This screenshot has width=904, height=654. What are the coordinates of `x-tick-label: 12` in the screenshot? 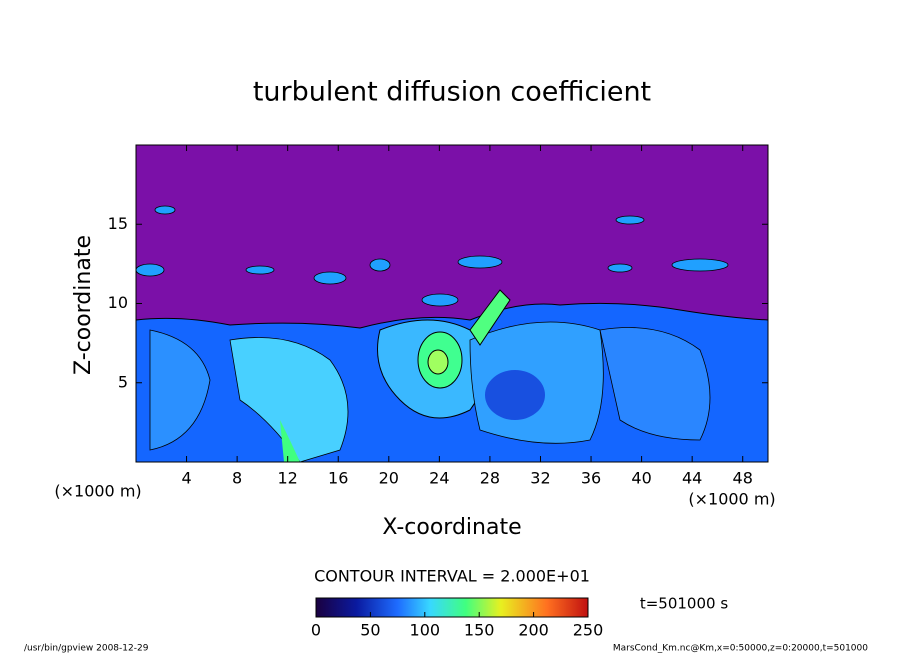 It's located at (288, 478).